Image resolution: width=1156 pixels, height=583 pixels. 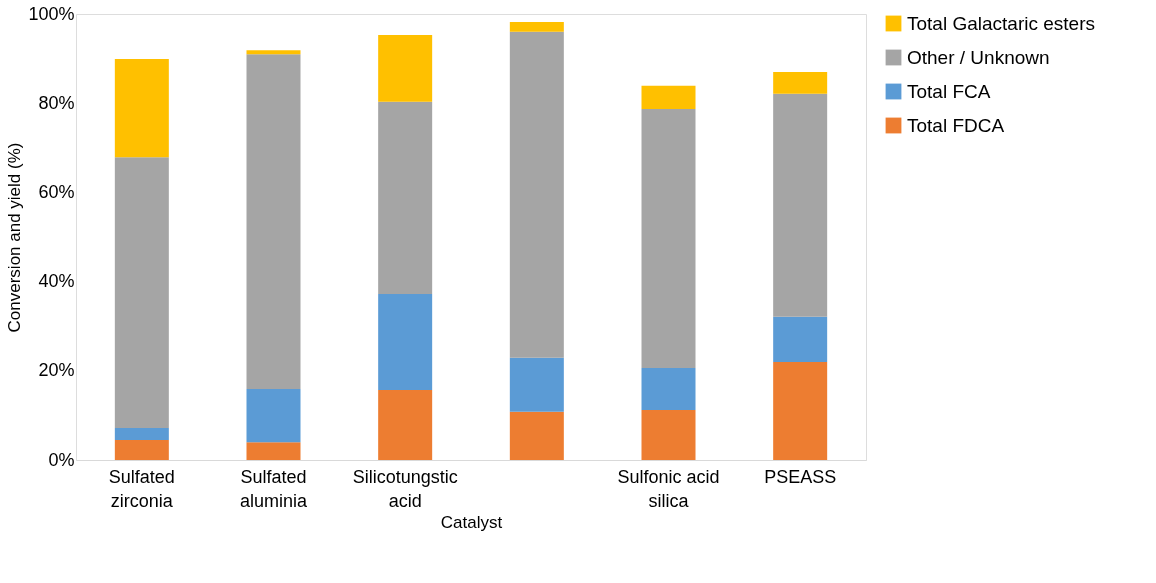 What do you see at coordinates (800, 476) in the screenshot?
I see `x-tick-label: PSEASS` at bounding box center [800, 476].